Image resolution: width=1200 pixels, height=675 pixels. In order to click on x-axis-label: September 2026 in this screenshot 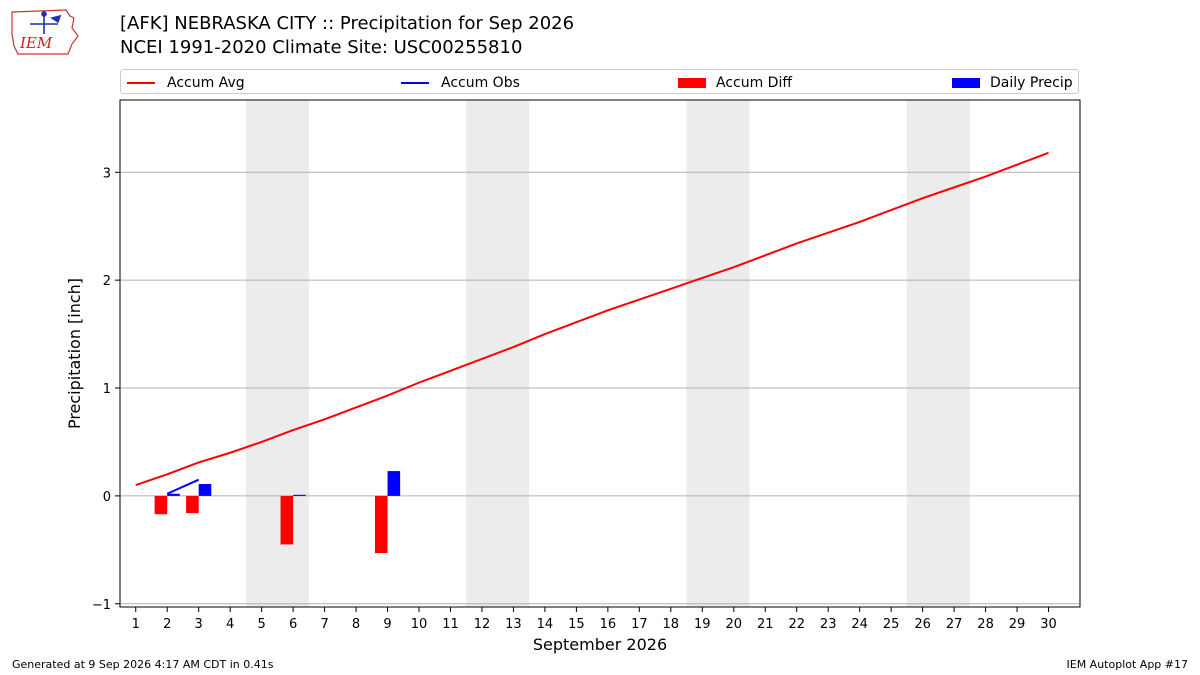, I will do `click(600, 644)`.